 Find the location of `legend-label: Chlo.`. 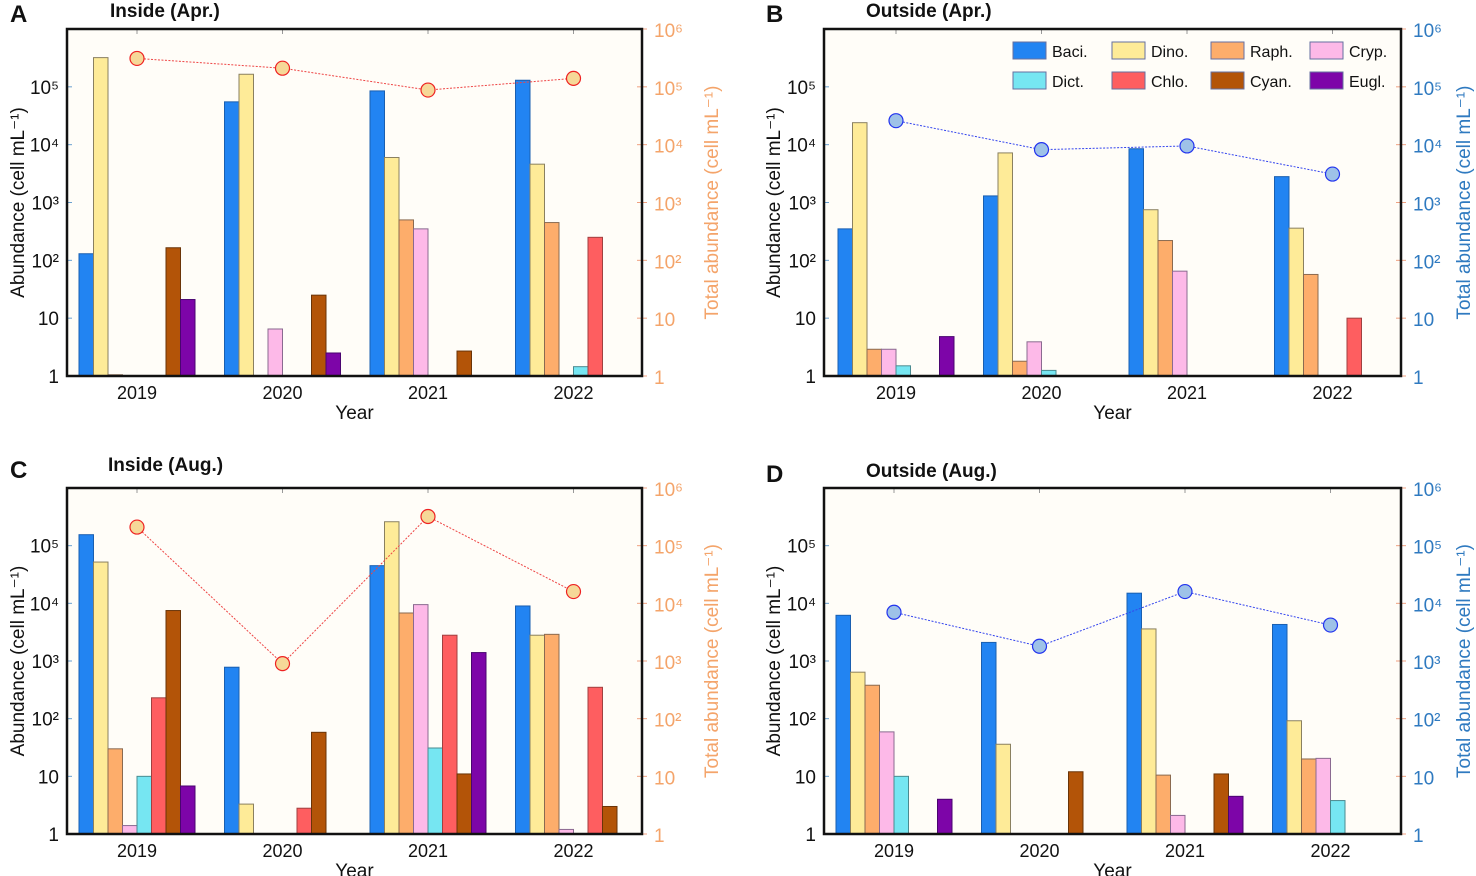

legend-label: Chlo. is located at coordinates (1169, 82).